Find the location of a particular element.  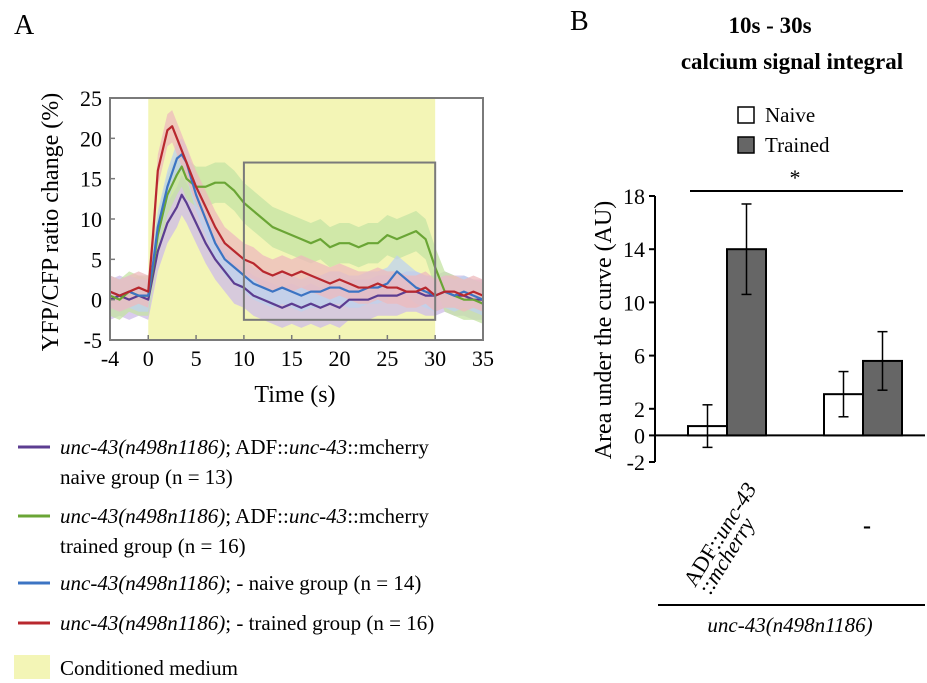

legend-label-adf-trained: unc-43(n498n1186); ADF::unc-43::mcherry is located at coordinates (244, 516).